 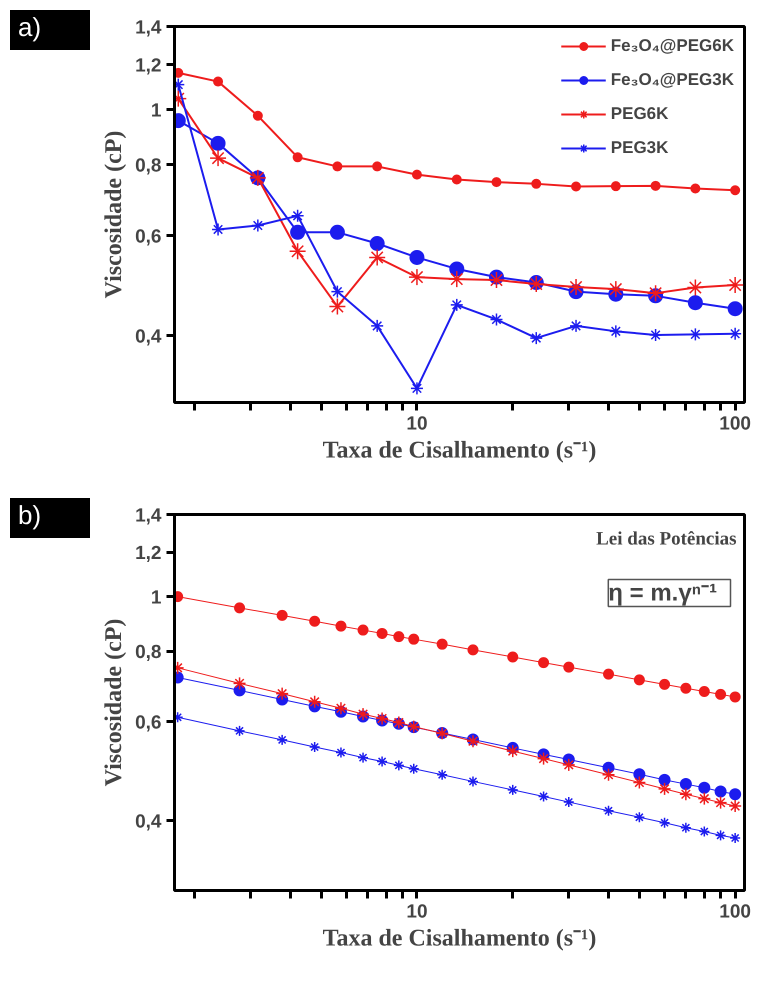 What do you see at coordinates (672, 46) in the screenshot?
I see `legend-label: Fe₃O₄@PEG6K` at bounding box center [672, 46].